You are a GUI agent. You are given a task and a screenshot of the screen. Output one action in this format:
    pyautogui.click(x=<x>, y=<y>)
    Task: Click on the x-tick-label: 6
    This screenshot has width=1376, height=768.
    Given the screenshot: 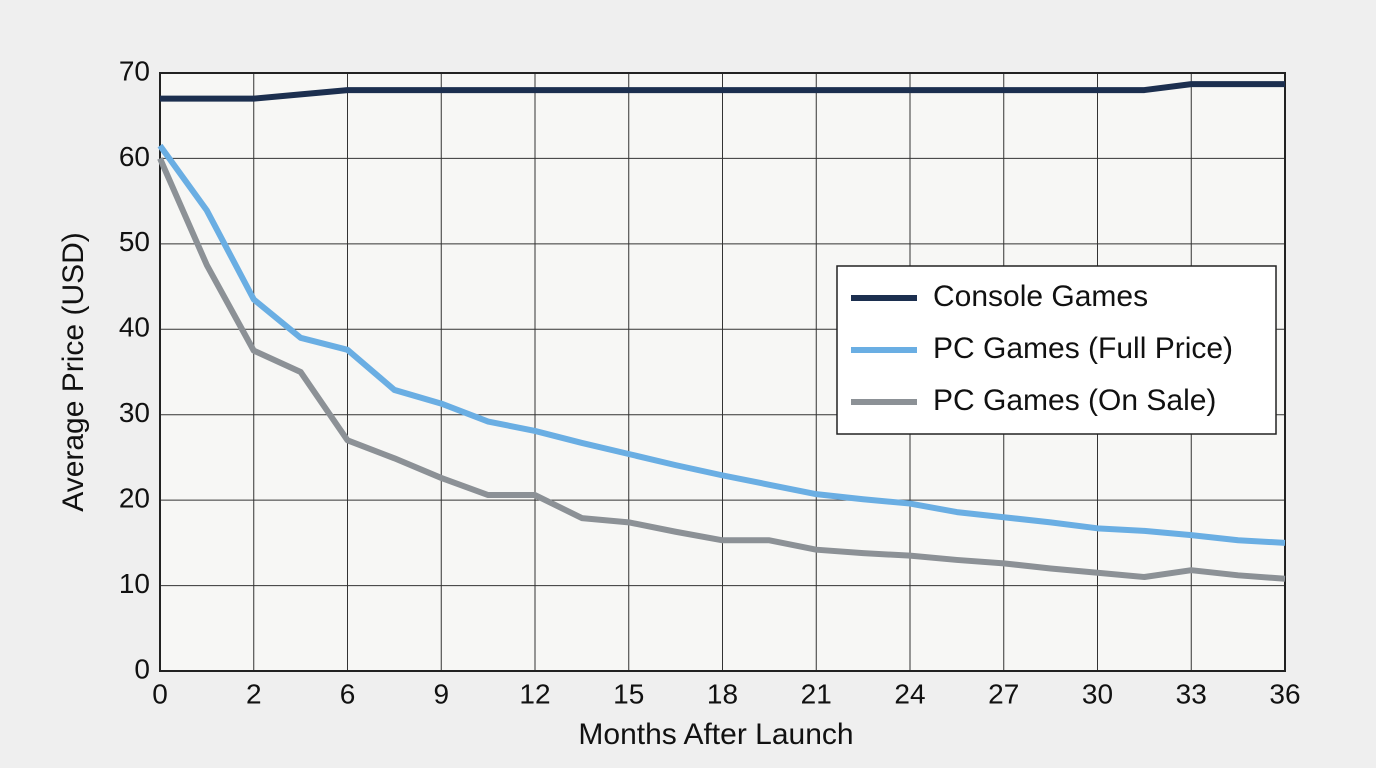 What is the action you would take?
    pyautogui.click(x=348, y=693)
    